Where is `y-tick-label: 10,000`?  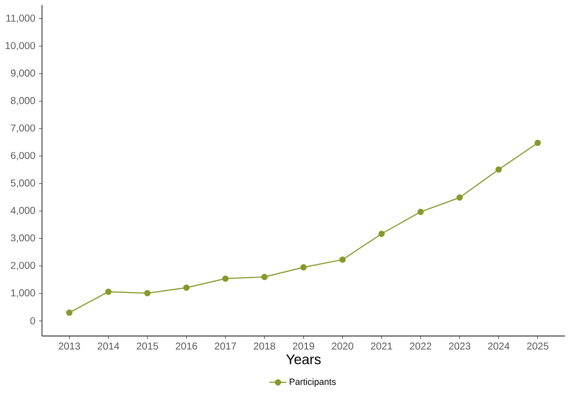
y-tick-label: 10,000 is located at coordinates (21, 46).